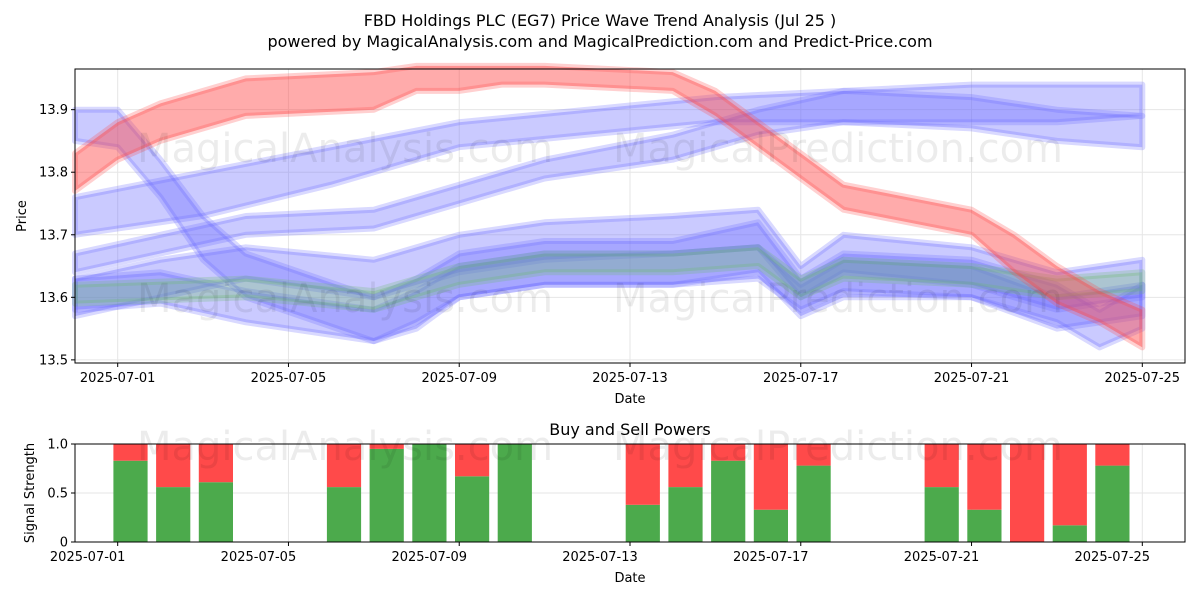 This screenshot has width=1200, height=600. What do you see at coordinates (838, 447) in the screenshot?
I see `watermark-right-bottom: MagicalPrediction.com` at bounding box center [838, 447].